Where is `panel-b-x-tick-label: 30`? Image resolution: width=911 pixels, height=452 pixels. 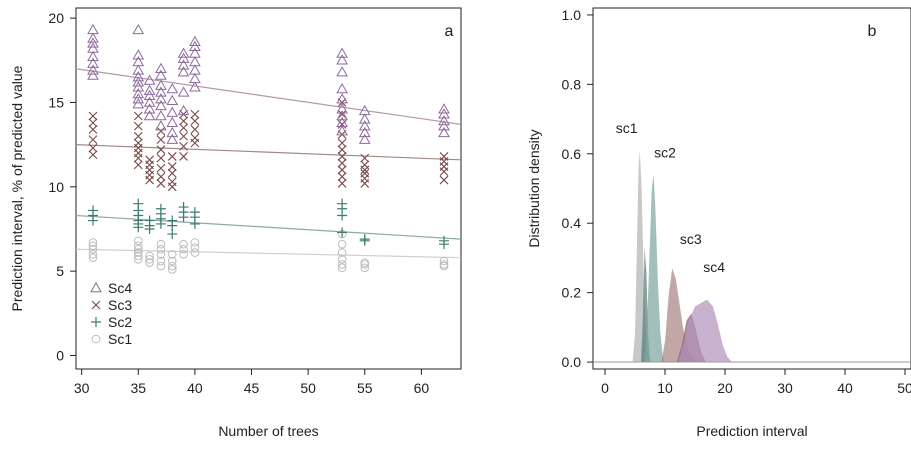 panel-b-x-tick-label: 30 is located at coordinates (785, 388).